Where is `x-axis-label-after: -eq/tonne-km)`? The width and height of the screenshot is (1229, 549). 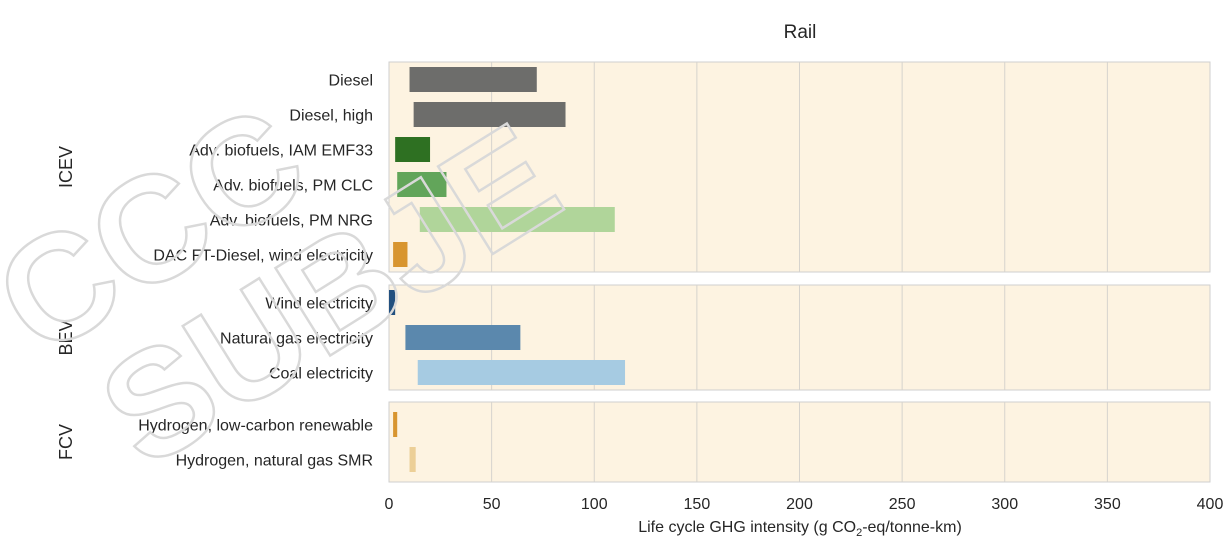
x-axis-label-after: -eq/tonne-km) is located at coordinates (912, 527).